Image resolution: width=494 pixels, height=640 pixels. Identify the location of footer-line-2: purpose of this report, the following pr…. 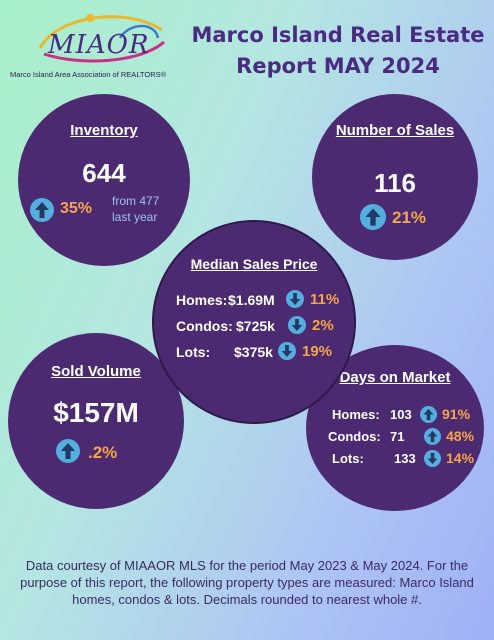
(247, 582).